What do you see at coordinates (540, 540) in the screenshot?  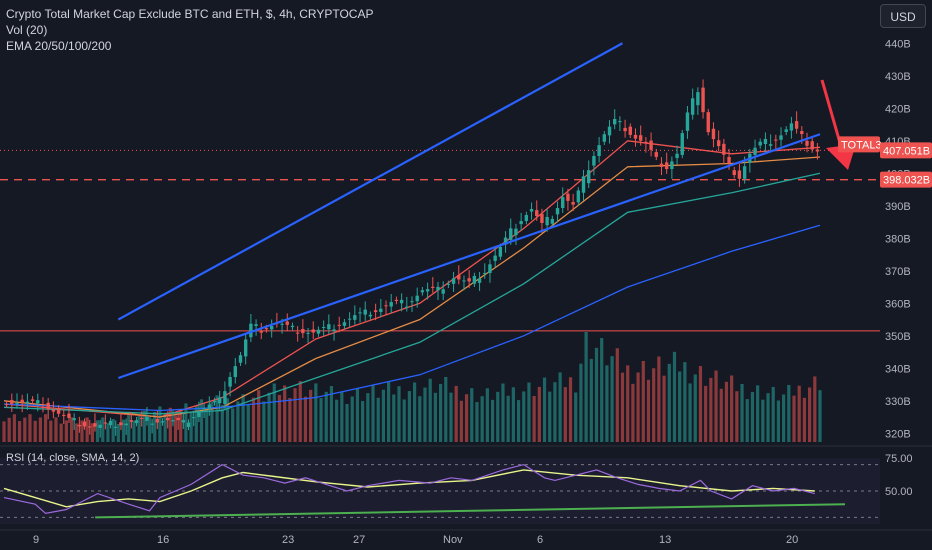 I see `time-axis-label: 6` at bounding box center [540, 540].